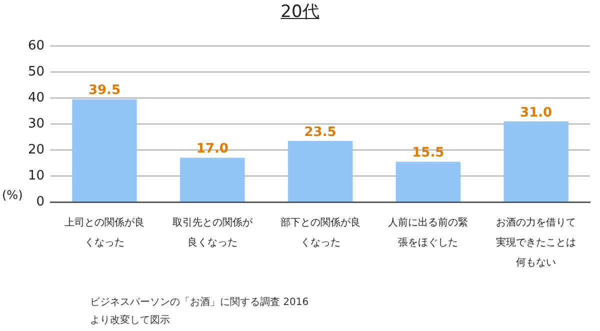 This screenshot has height=331, width=600. What do you see at coordinates (320, 232) in the screenshot?
I see `x-tick-label: 部下との関係が良くなった` at bounding box center [320, 232].